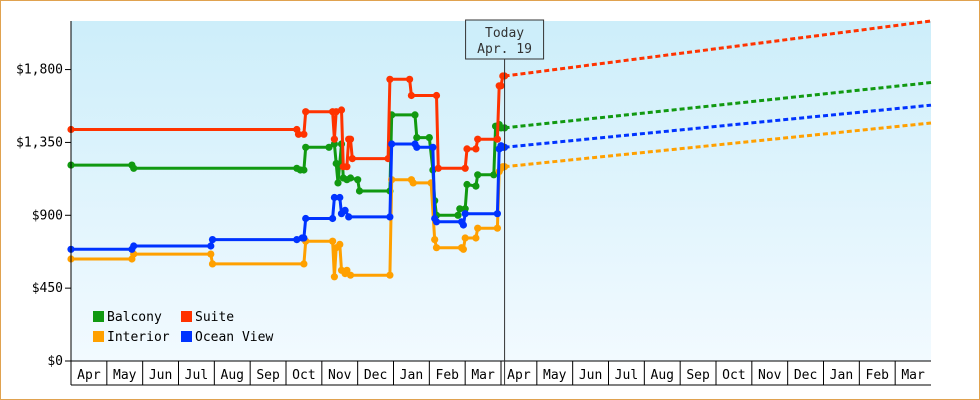 Image resolution: width=980 pixels, height=400 pixels. I want to click on legend-item: Suite, so click(207, 317).